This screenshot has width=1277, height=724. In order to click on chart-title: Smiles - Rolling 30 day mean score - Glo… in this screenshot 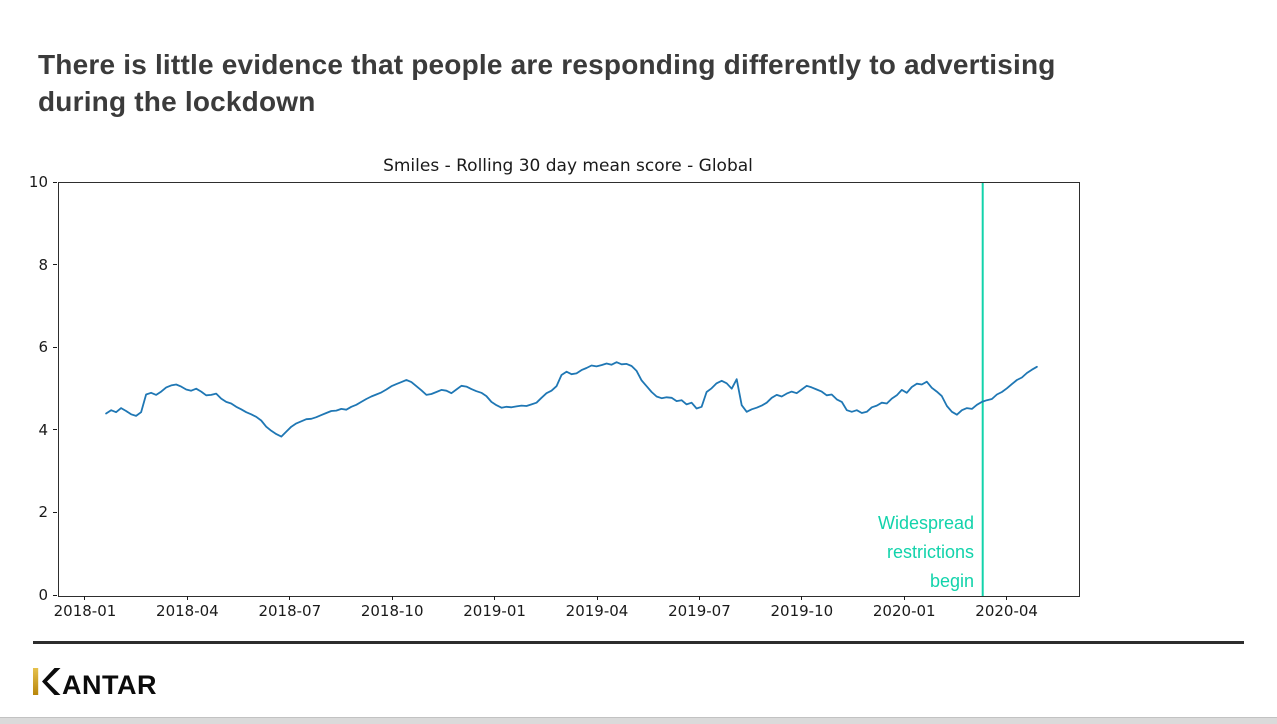, I will do `click(568, 166)`.